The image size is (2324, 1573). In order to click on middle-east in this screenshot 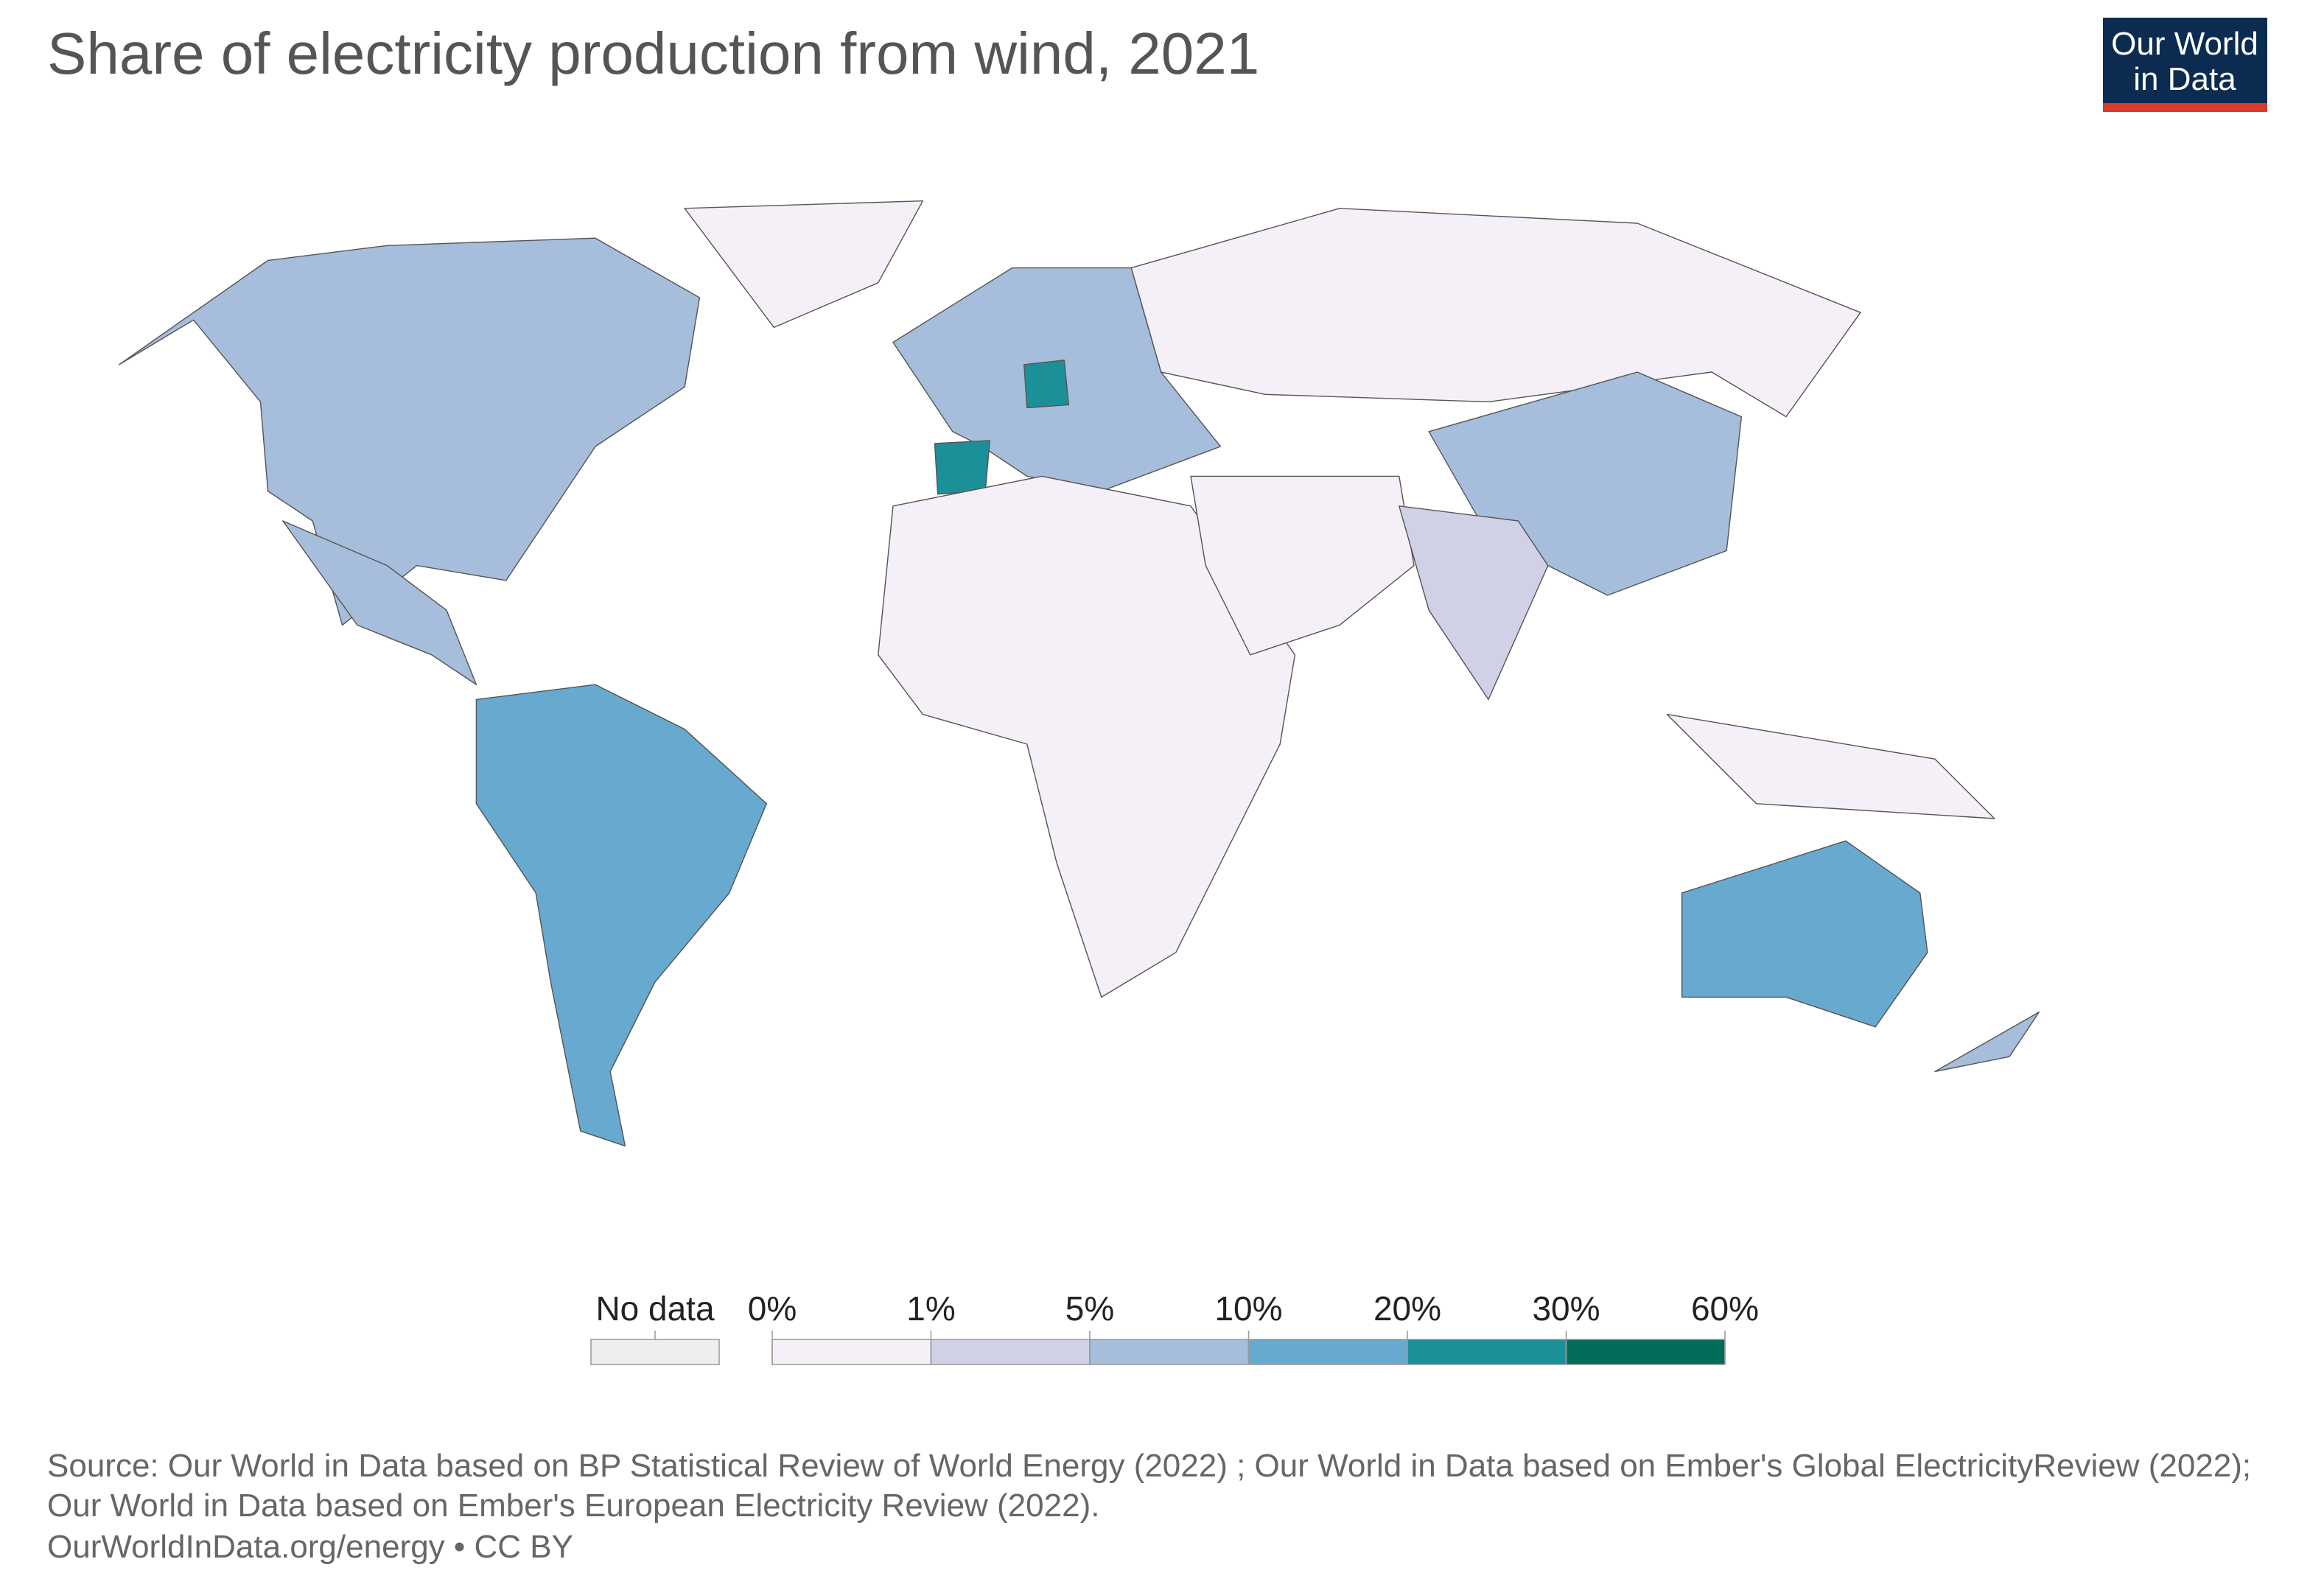, I will do `click(1302, 565)`.